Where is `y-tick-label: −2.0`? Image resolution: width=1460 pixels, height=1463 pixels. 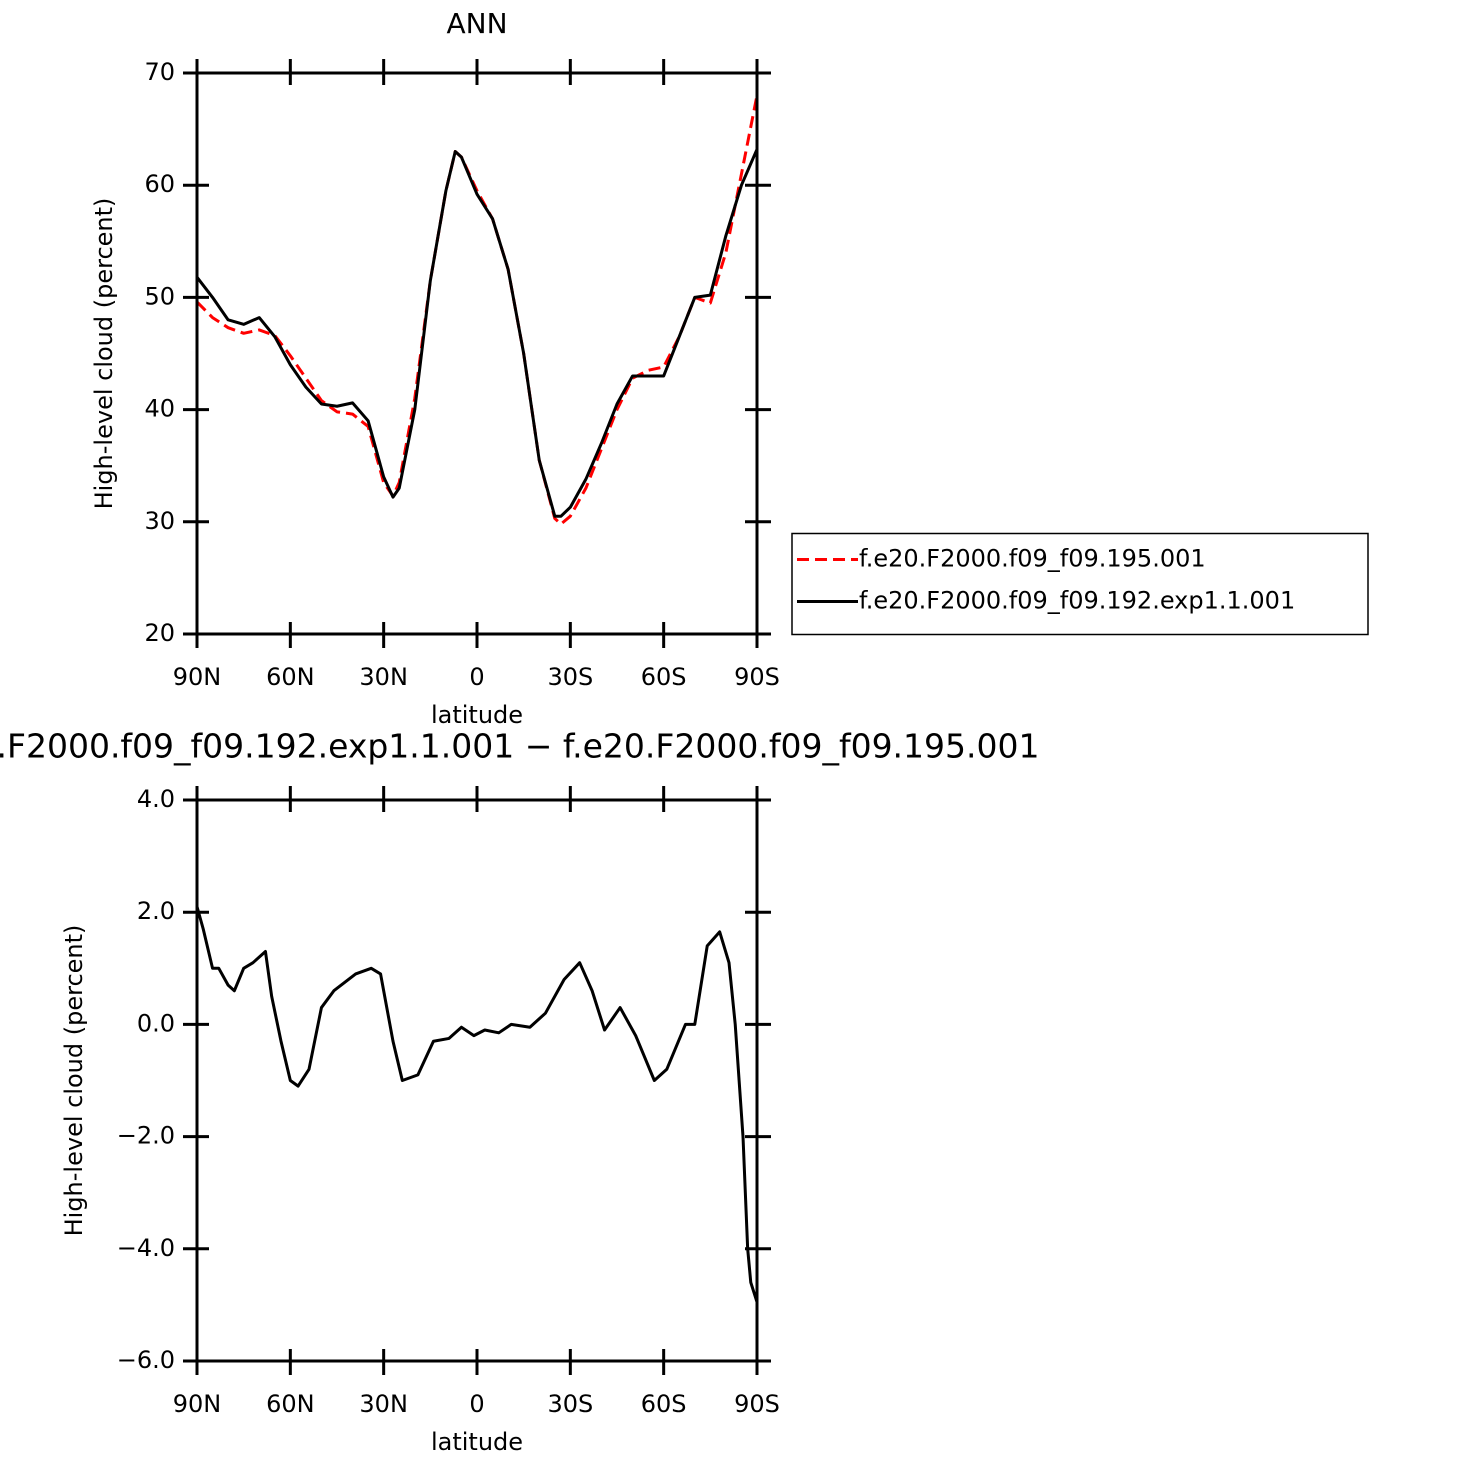
y-tick-label: −2.0 is located at coordinates (146, 1136).